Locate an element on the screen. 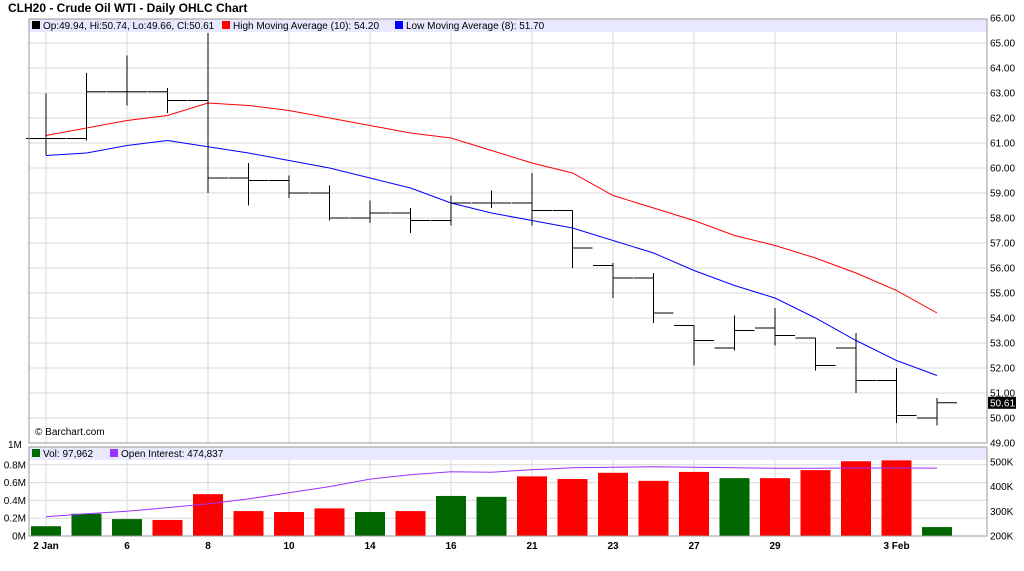 The width and height of the screenshot is (1024, 571). oi-tick-label: 300K is located at coordinates (1002, 512).